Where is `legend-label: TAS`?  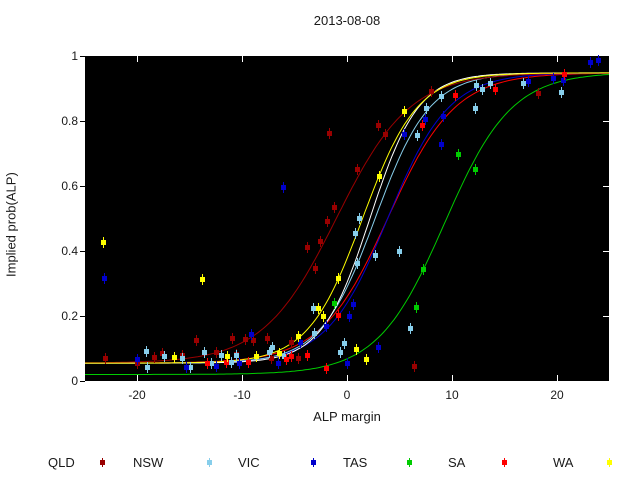
legend-label: TAS is located at coordinates (355, 462).